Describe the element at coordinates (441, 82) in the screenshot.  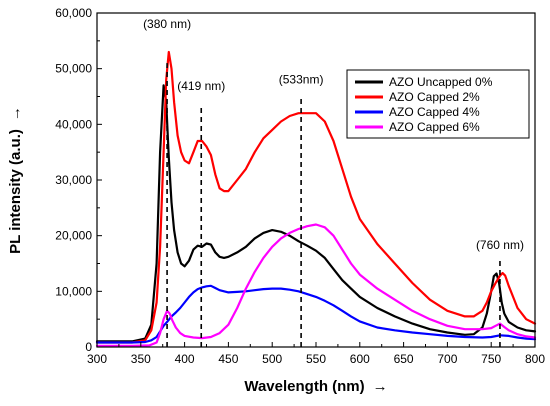
I see `legend-label-1: AZO Uncapped 0%` at that location.